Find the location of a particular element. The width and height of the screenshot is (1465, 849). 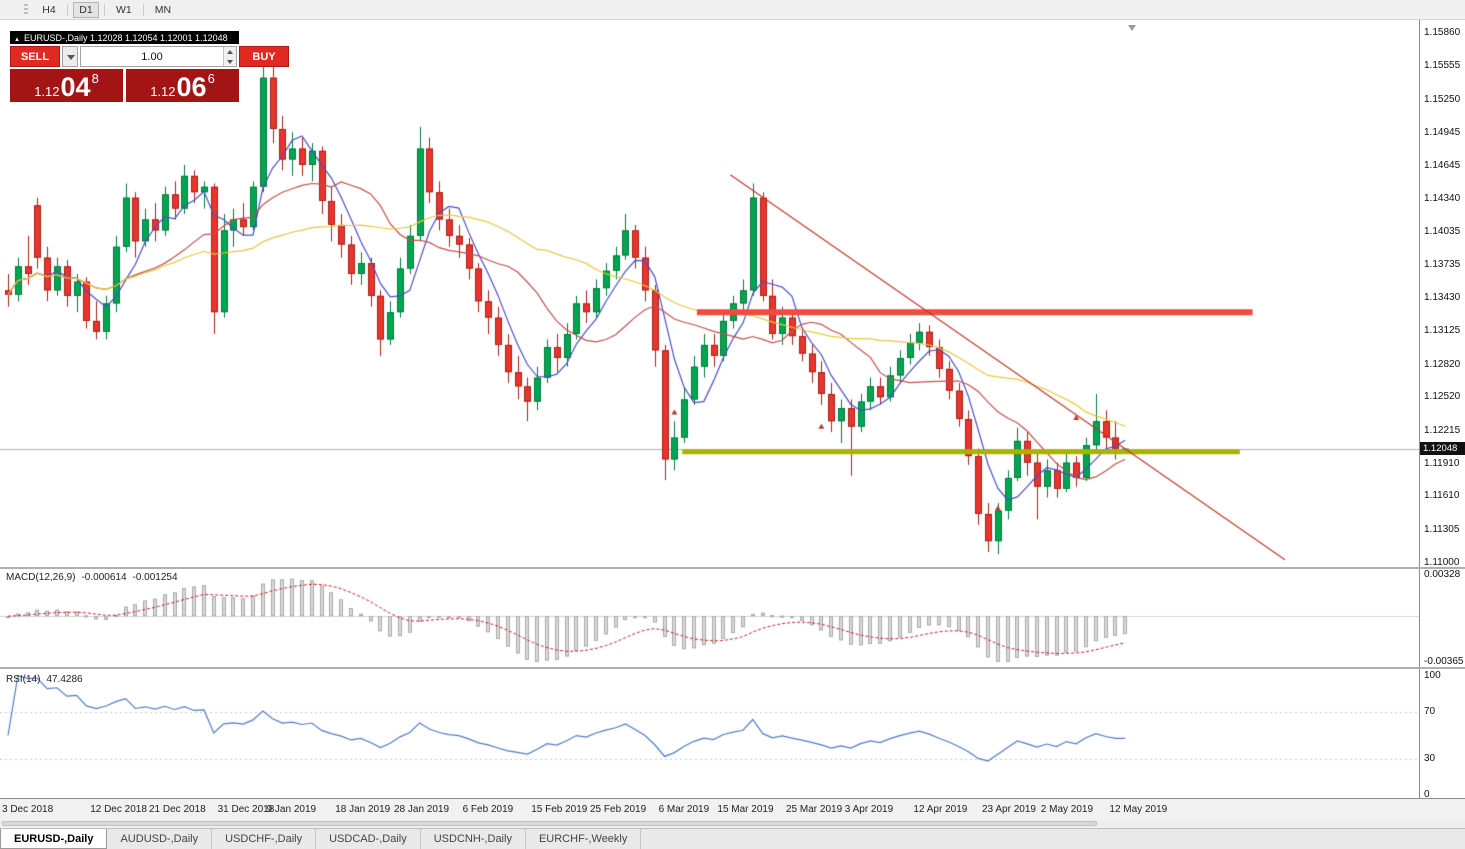

volume-down-button is located at coordinates (230, 61).